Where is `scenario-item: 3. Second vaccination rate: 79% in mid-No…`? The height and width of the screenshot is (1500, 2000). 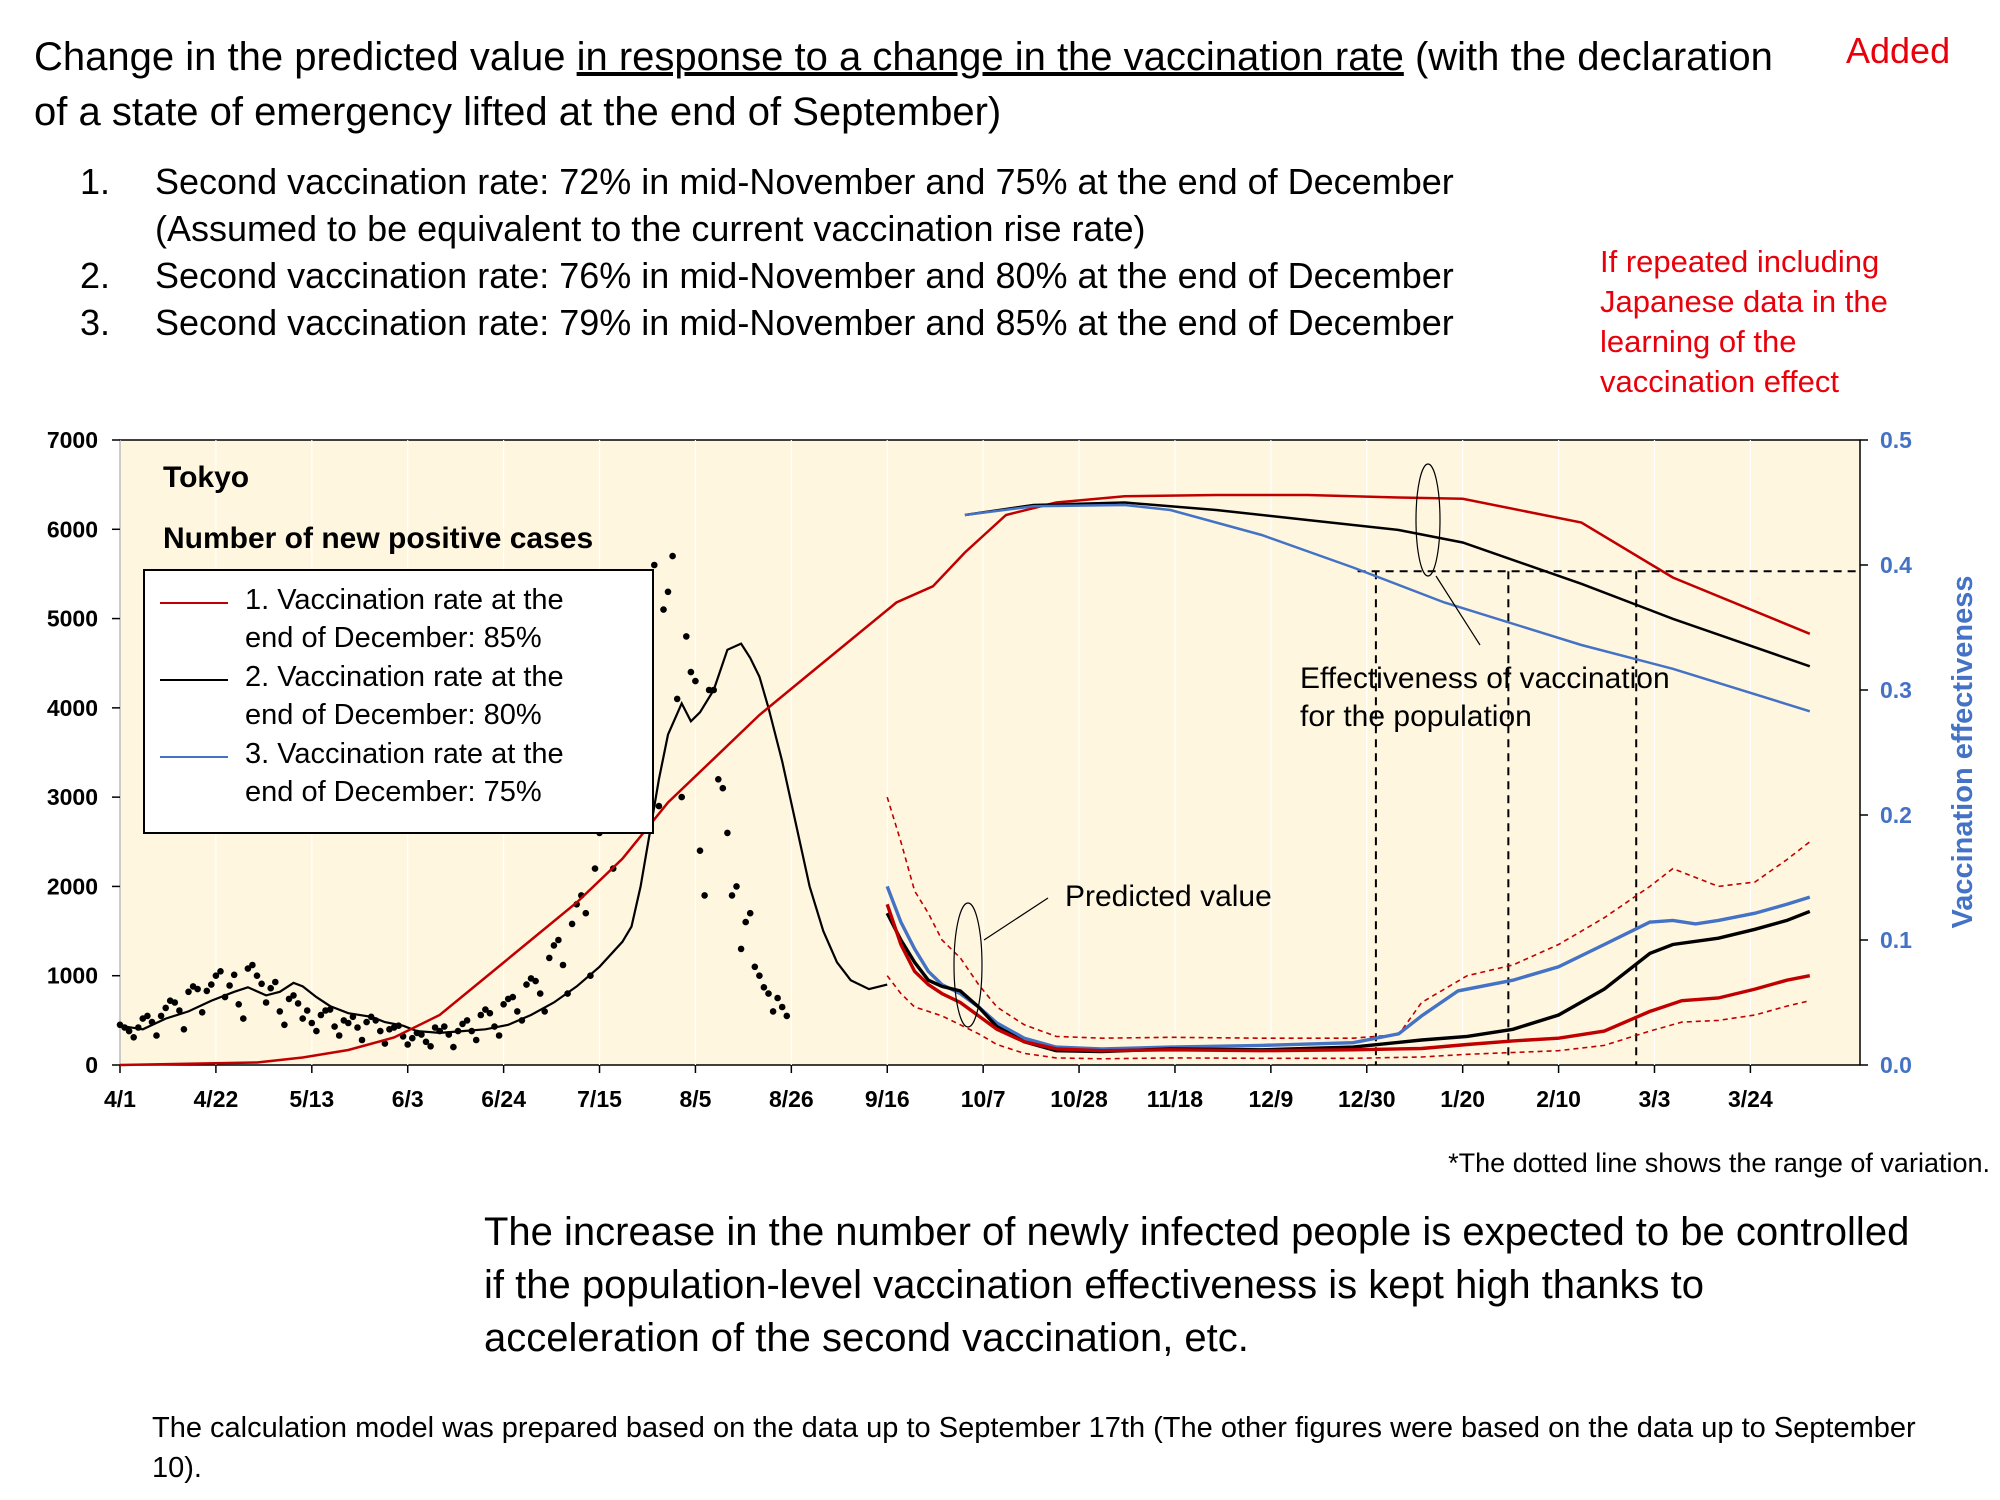 scenario-item: 3. Second vaccination rate: 79% in mid-No… is located at coordinates (820, 322).